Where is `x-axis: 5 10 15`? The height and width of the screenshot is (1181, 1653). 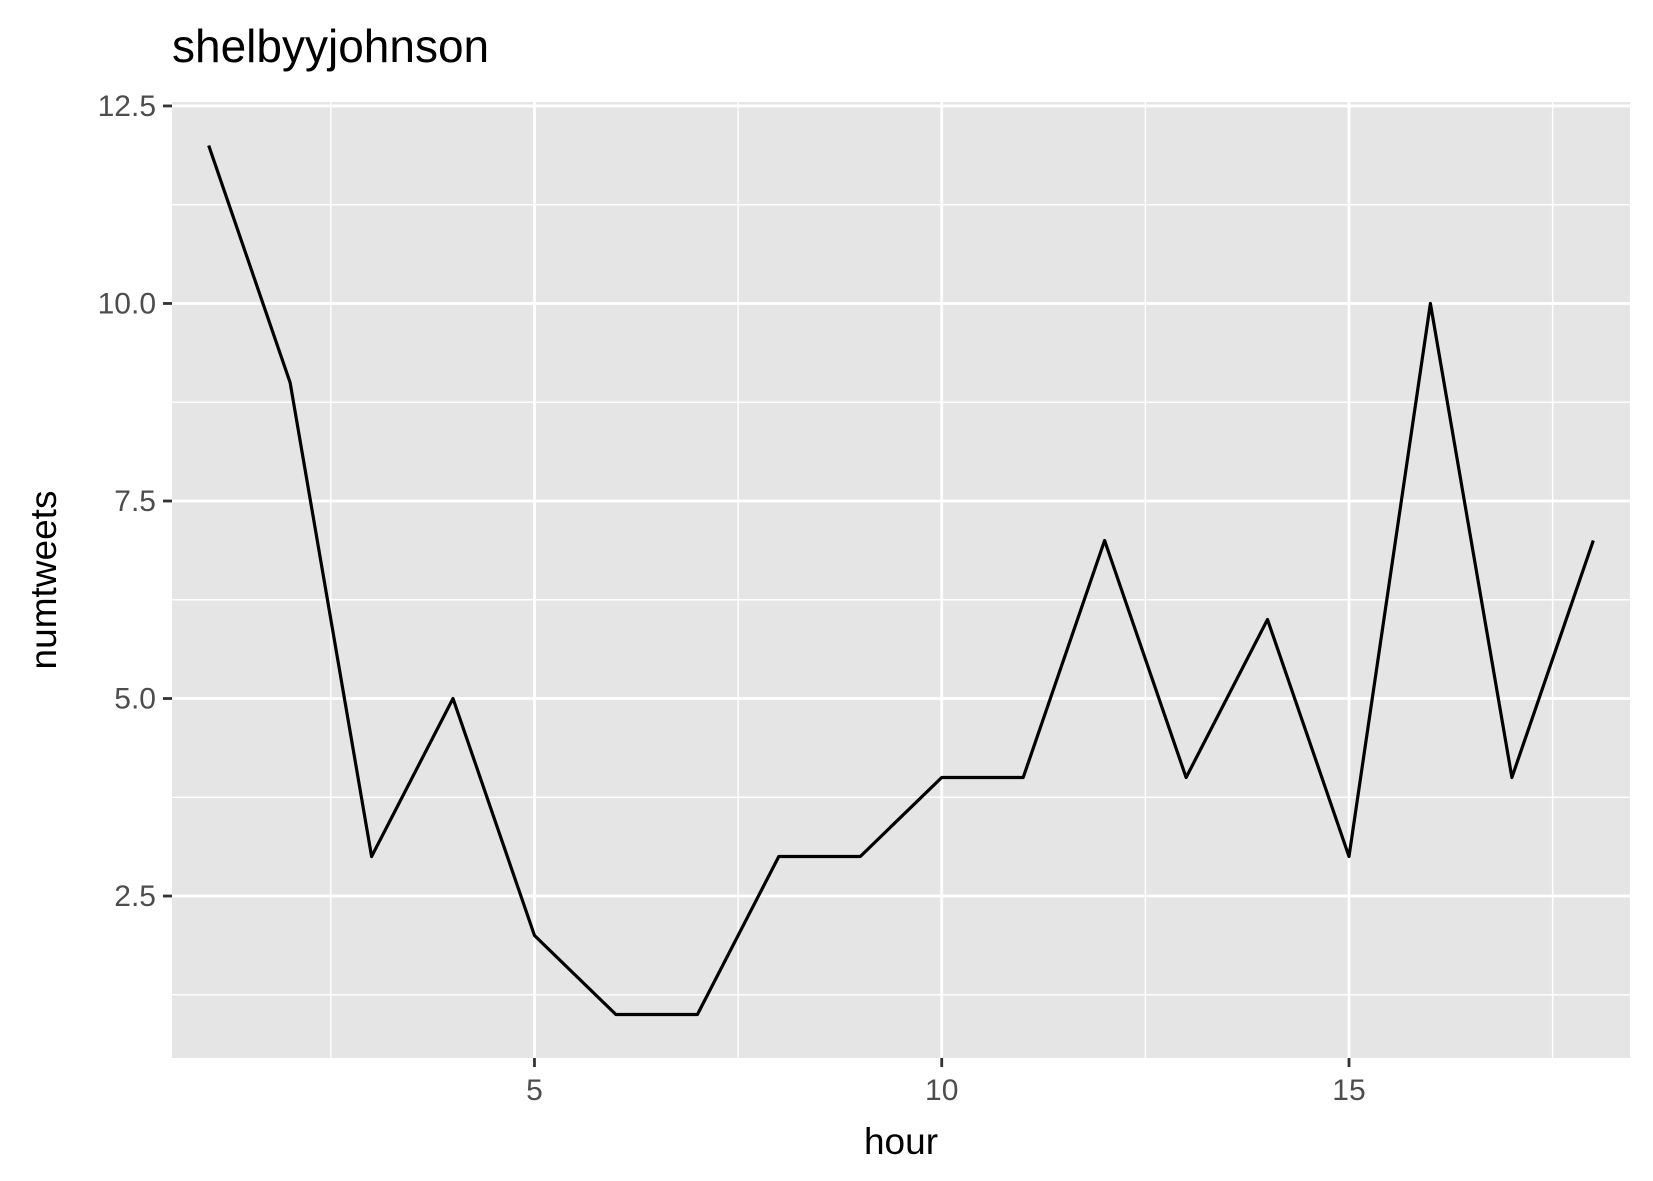
x-axis: 5 10 15 is located at coordinates (946, 1082).